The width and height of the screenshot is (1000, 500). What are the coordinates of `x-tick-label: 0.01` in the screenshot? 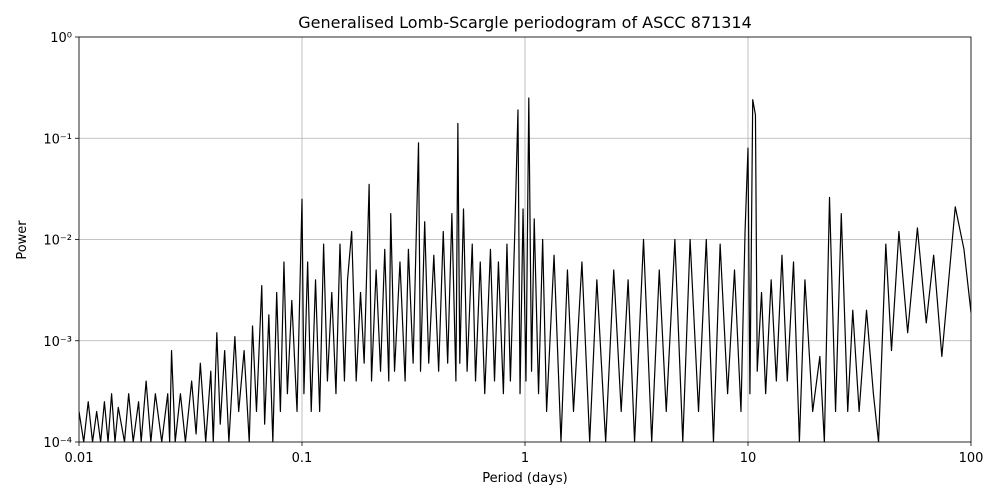 It's located at (79, 458).